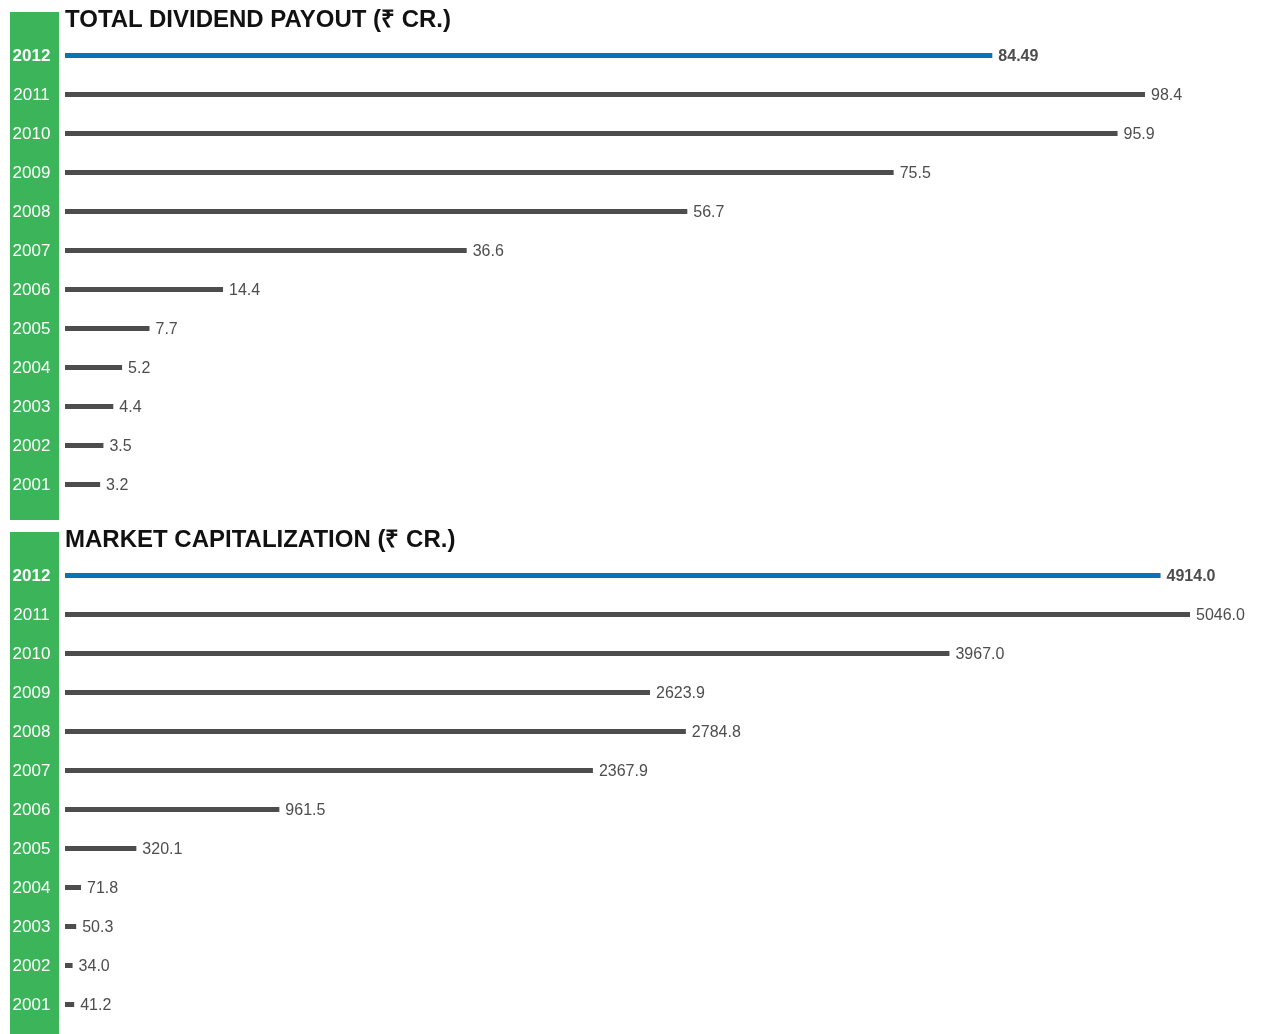 The image size is (1274, 1034). I want to click on data-label: 5046.0, so click(1221, 614).